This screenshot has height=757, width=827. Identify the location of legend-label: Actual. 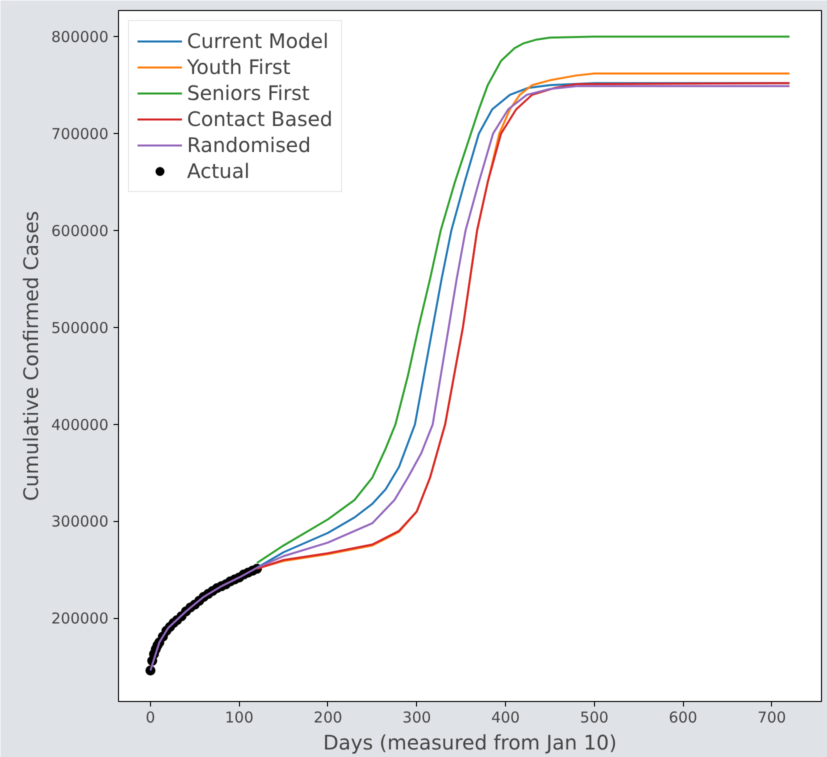
(218, 171).